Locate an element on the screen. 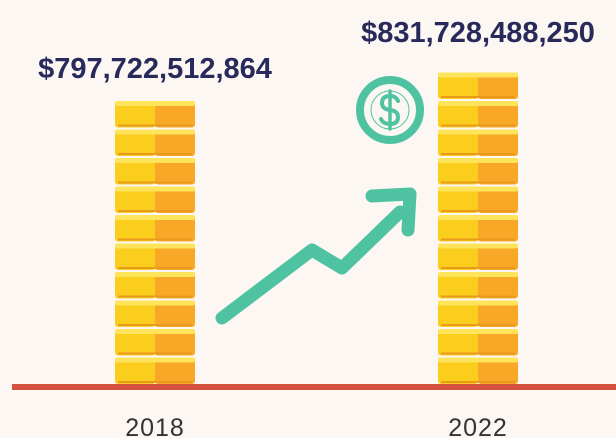  amount-label: $797,722,512,864 is located at coordinates (155, 69).